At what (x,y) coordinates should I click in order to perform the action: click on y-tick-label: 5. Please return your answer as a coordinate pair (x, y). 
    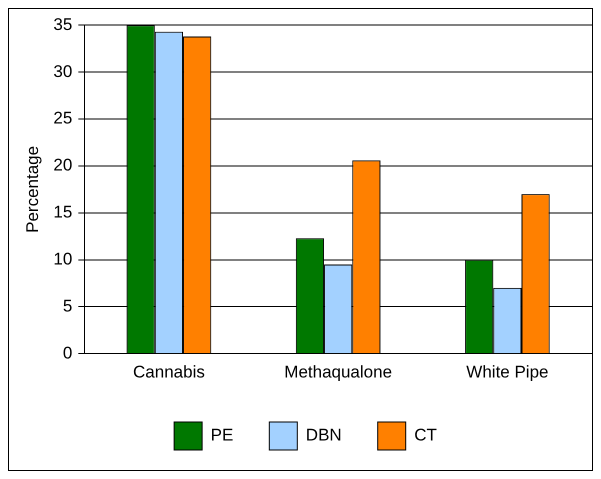
    Looking at the image, I should click on (67, 306).